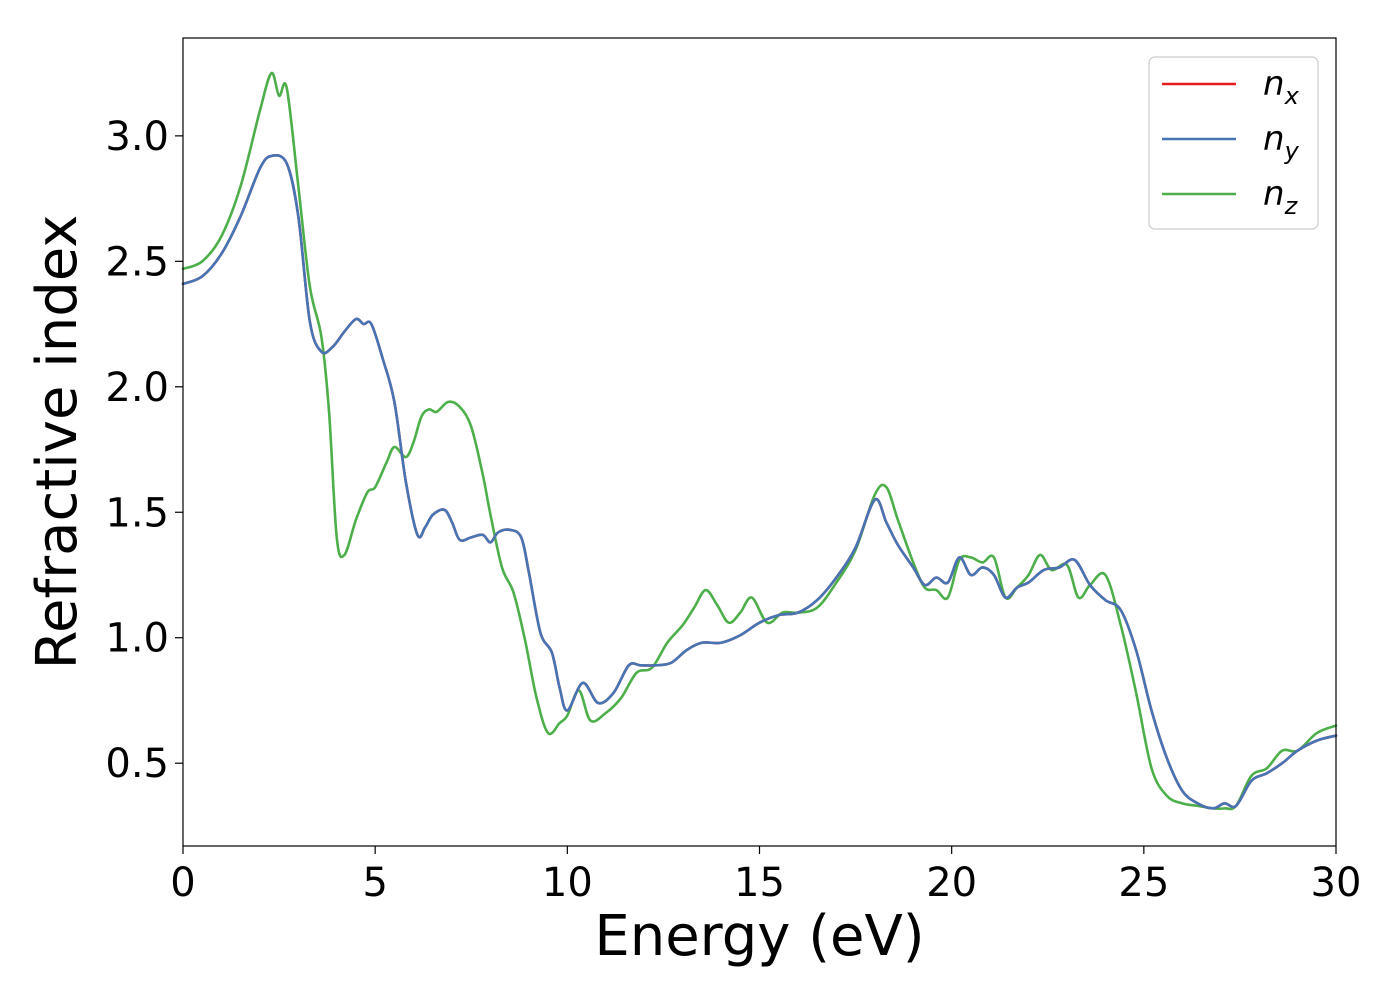 The image size is (1400, 1000). What do you see at coordinates (951, 883) in the screenshot?
I see `x-tick-label: 20` at bounding box center [951, 883].